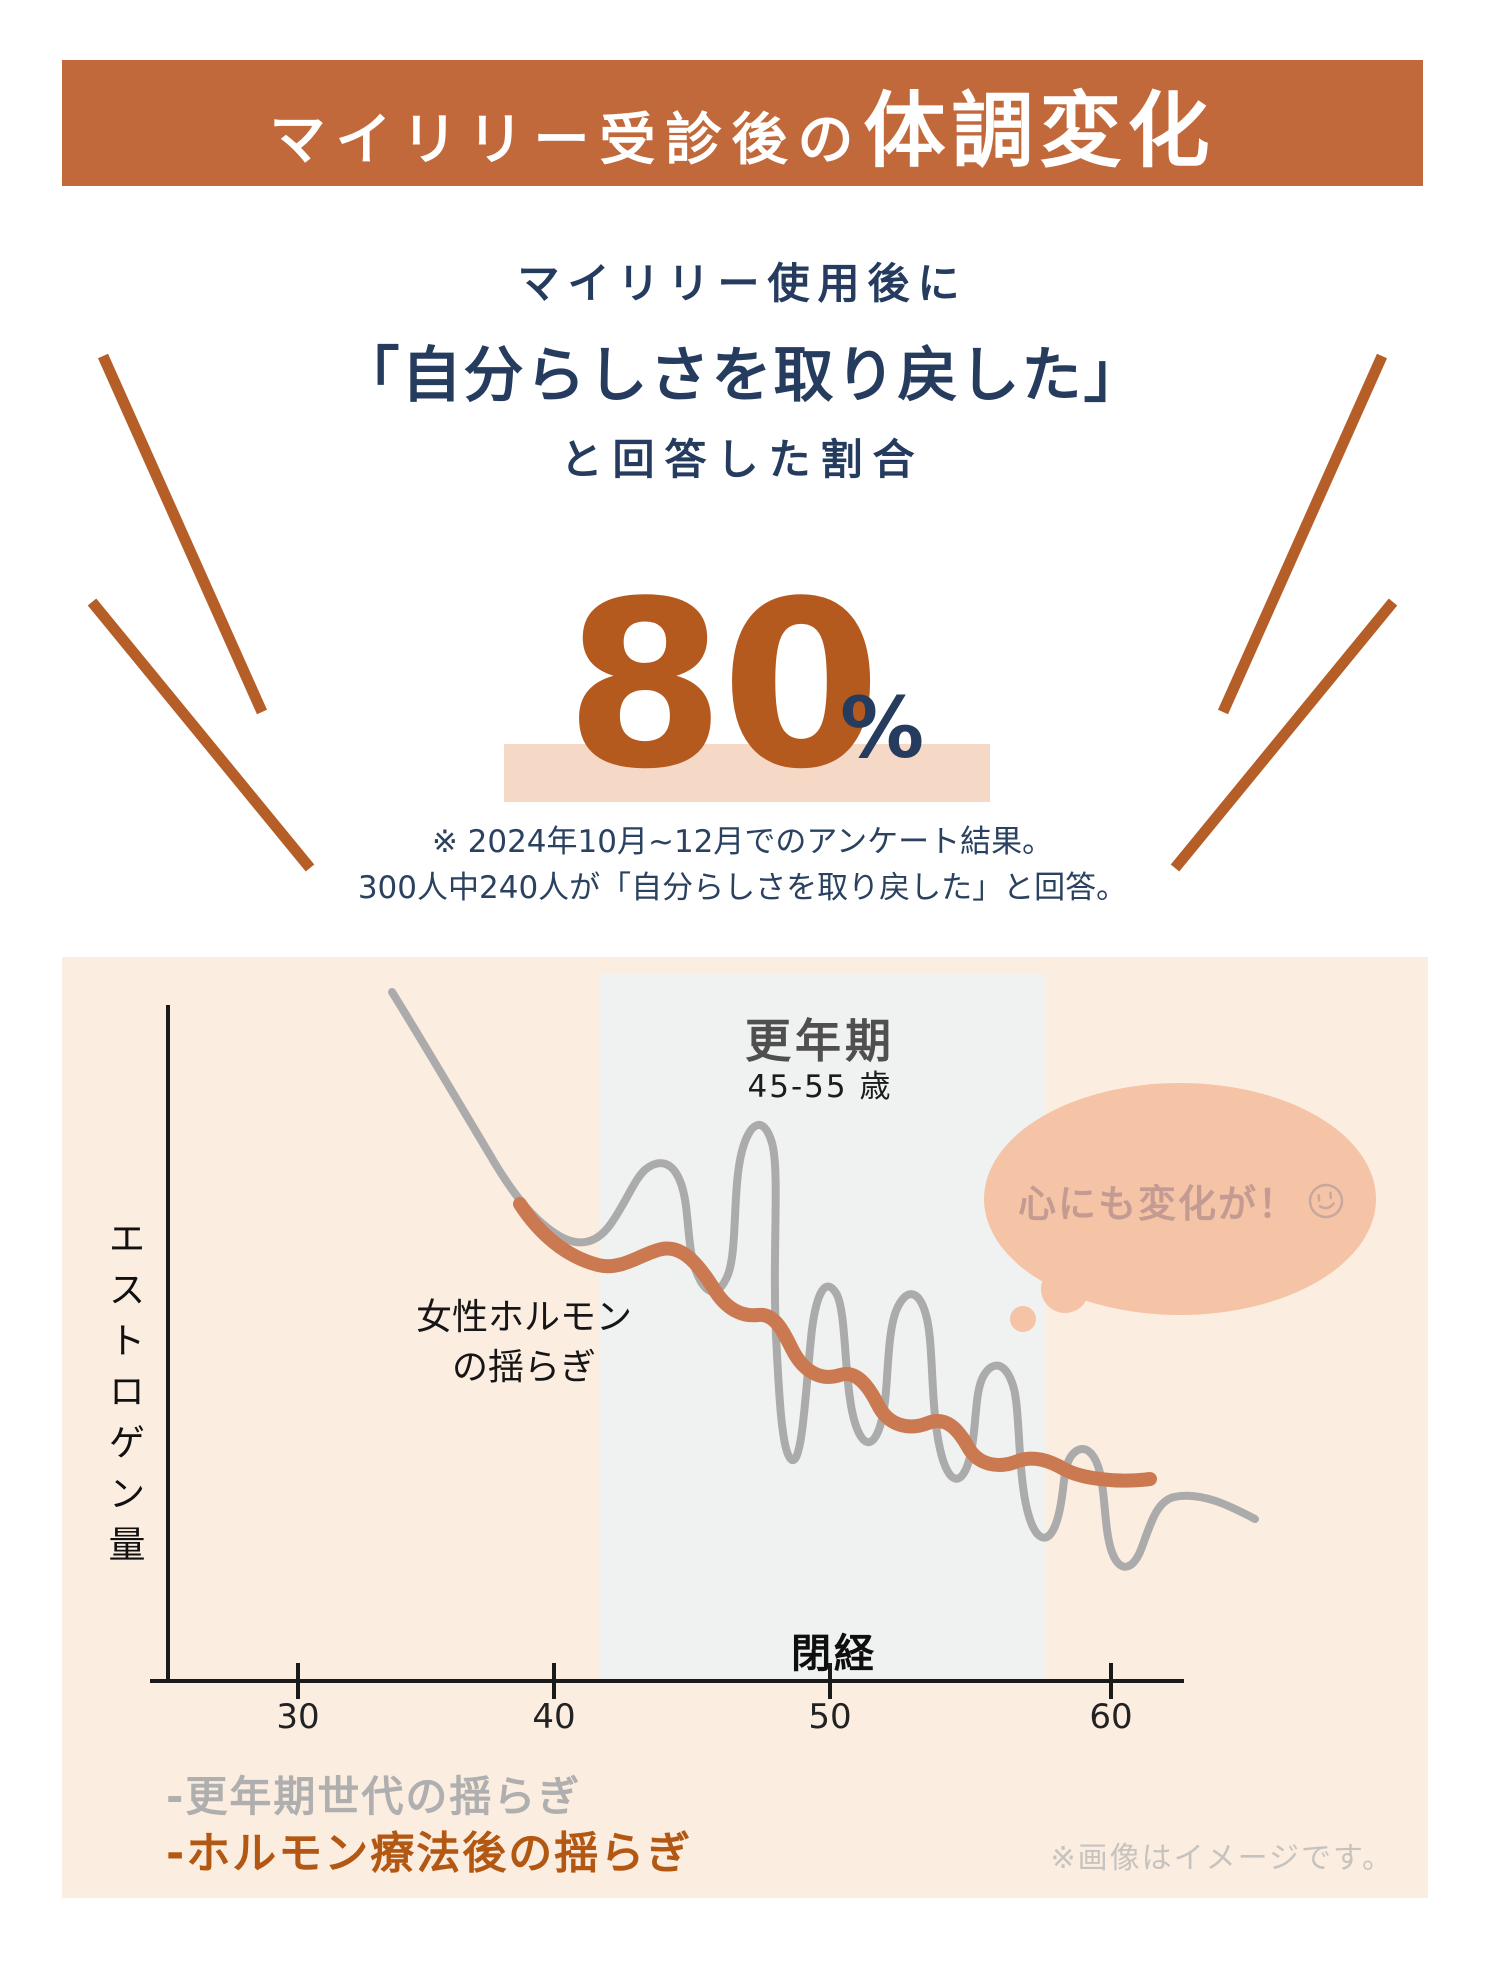  I want to click on title-banner-text: マイリリー受診後の体調変化, so click(742, 123).